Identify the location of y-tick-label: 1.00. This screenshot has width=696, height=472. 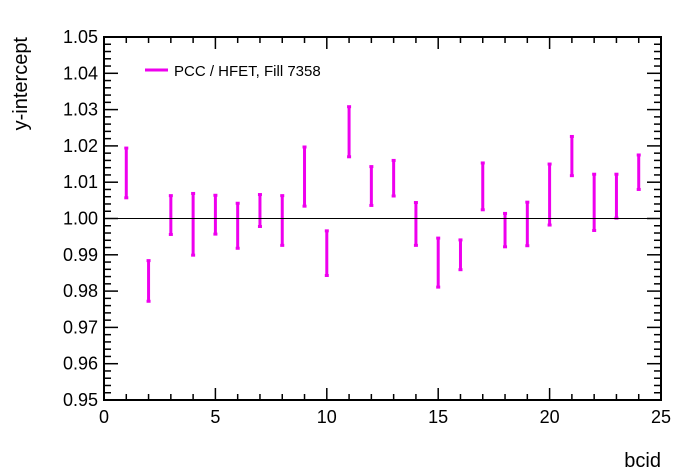
(80, 219).